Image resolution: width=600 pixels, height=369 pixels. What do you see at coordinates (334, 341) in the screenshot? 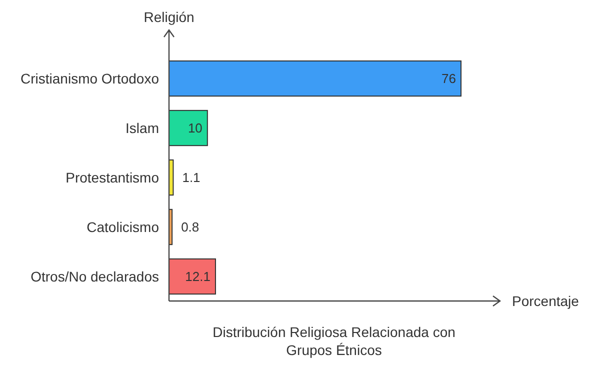
I see `text: Distribución Religiosa Relacionada con Grupos Étnicos` at bounding box center [334, 341].